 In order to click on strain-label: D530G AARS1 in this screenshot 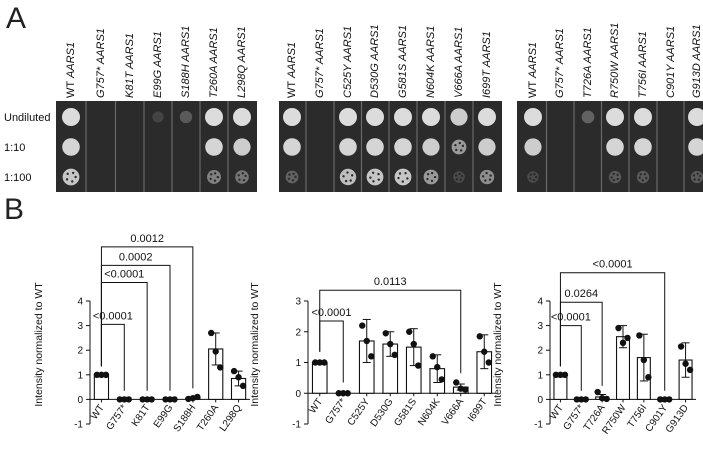, I will do `click(375, 61)`.